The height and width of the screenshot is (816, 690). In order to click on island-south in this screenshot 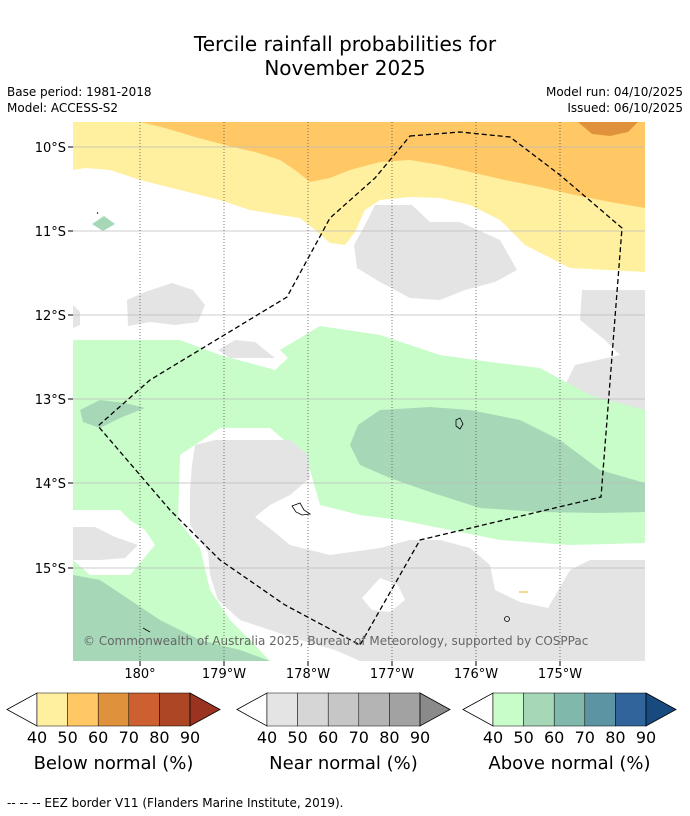, I will do `click(507, 619)`.